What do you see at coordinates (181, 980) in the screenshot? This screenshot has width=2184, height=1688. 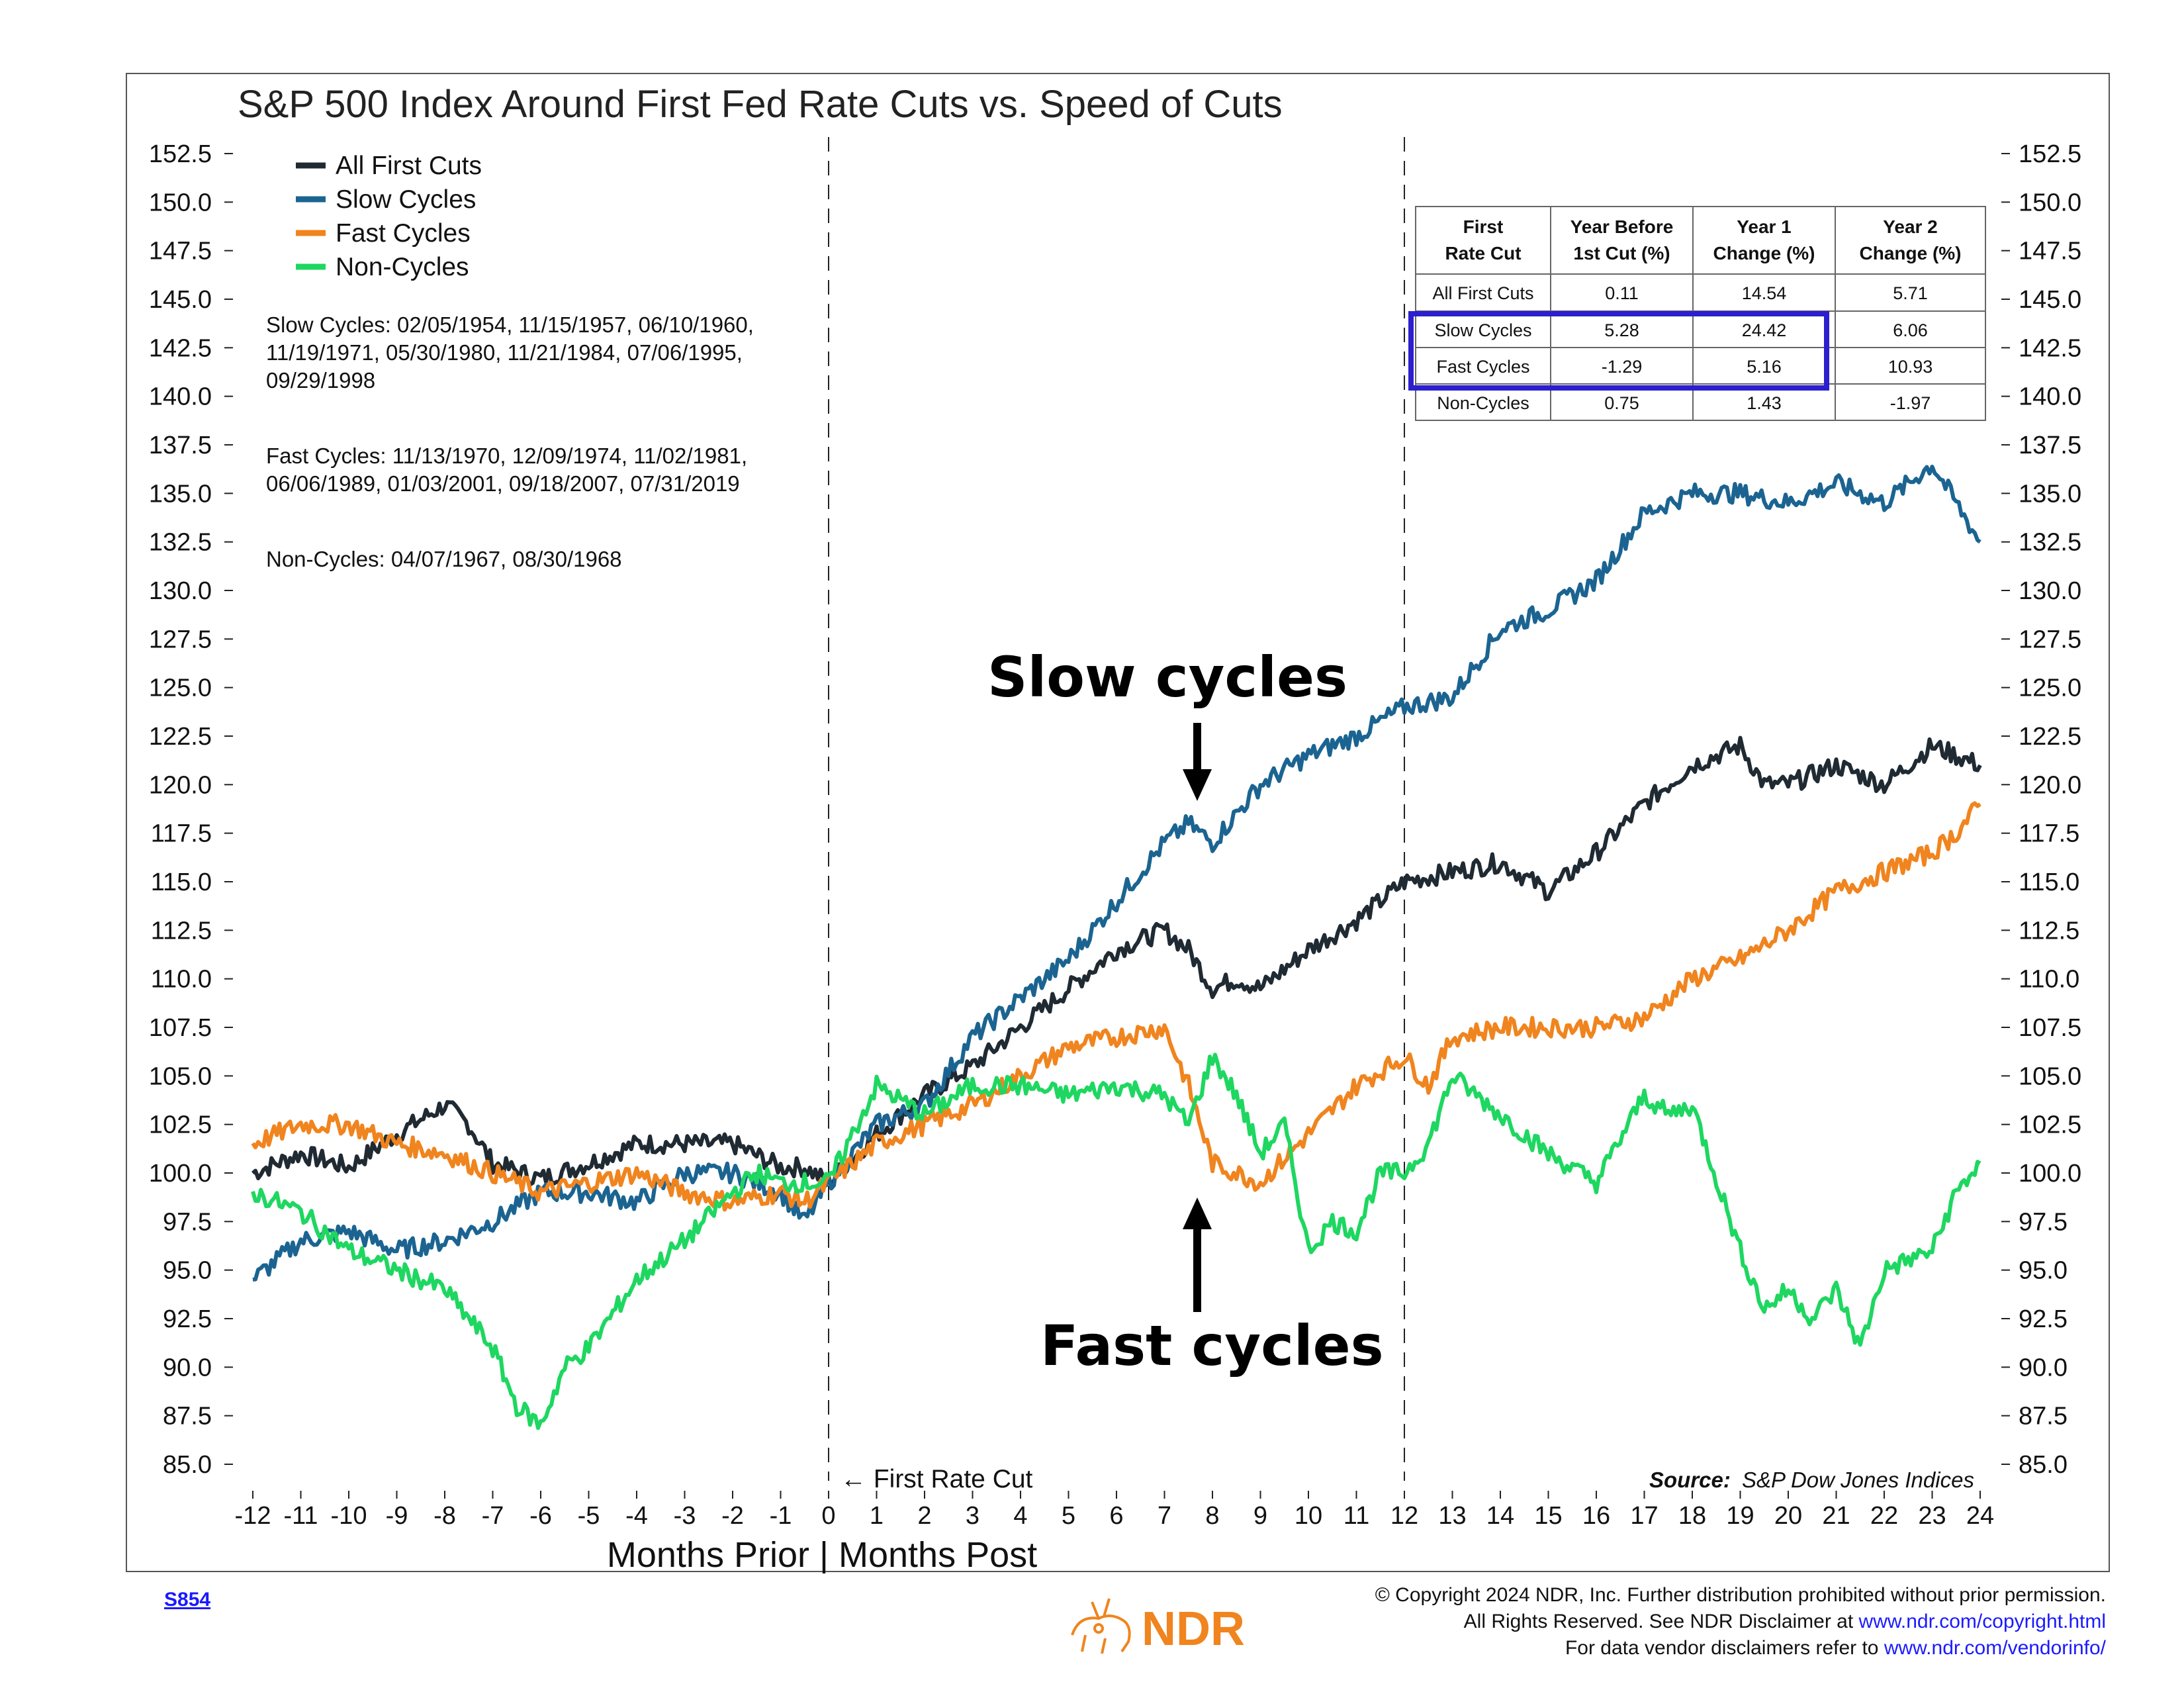 I see `y-tick-label-left: 110.0` at bounding box center [181, 980].